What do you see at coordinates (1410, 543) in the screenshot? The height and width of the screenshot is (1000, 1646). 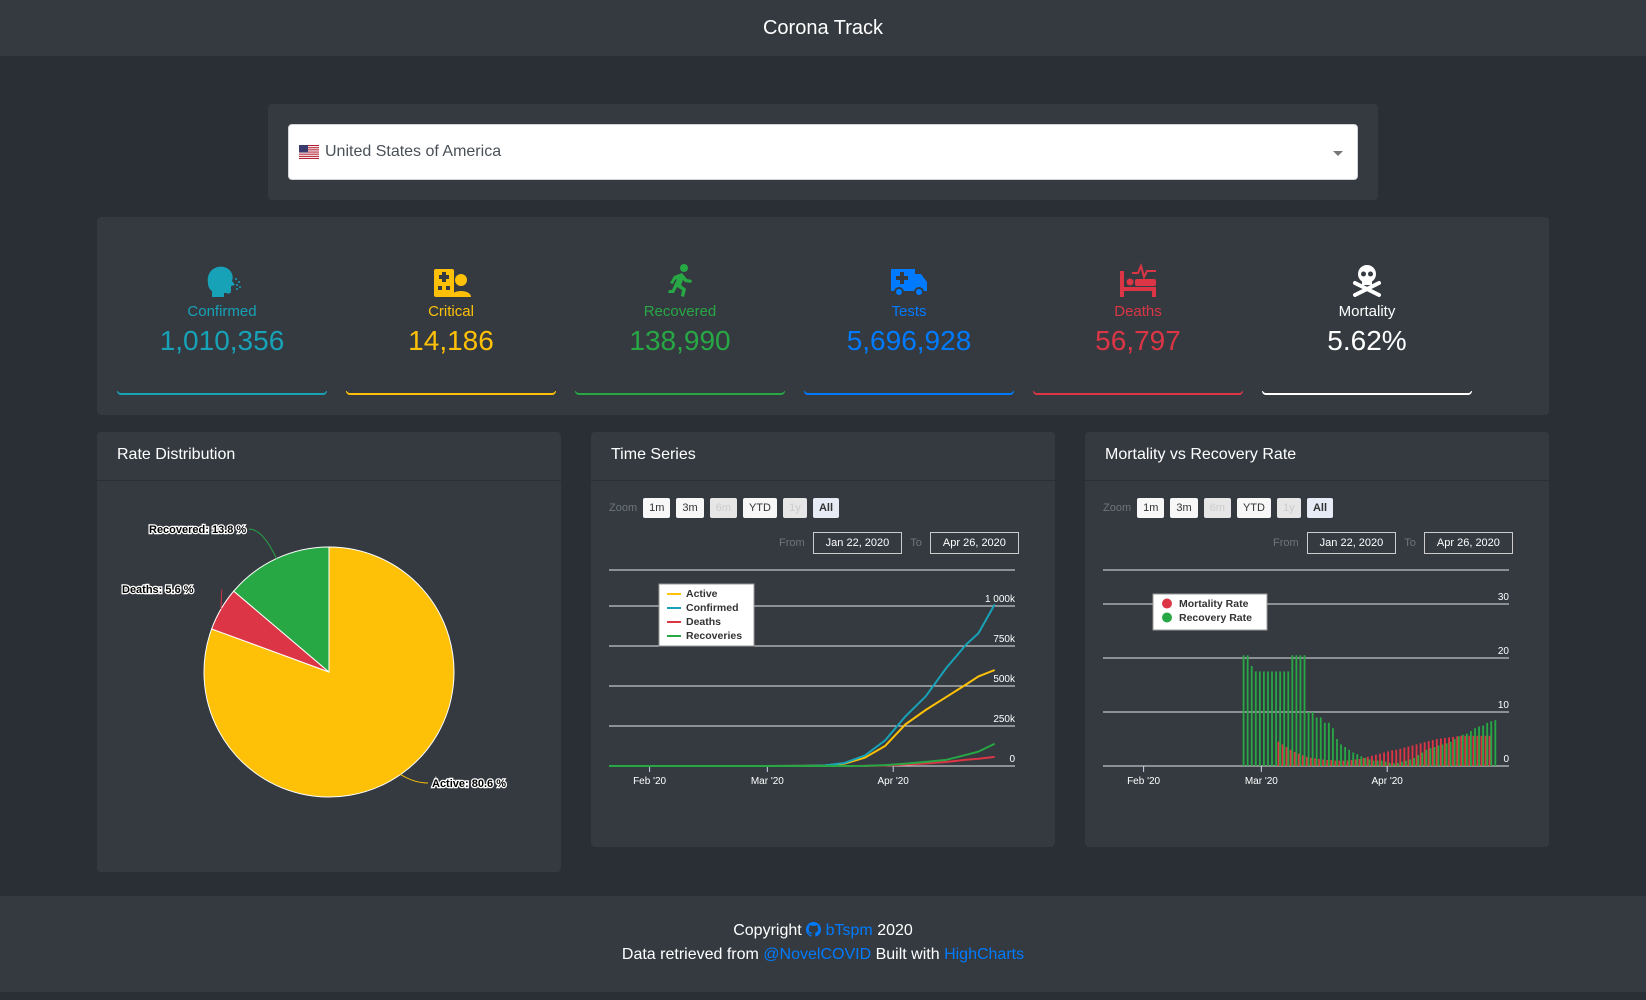 I see `to-label: To` at bounding box center [1410, 543].